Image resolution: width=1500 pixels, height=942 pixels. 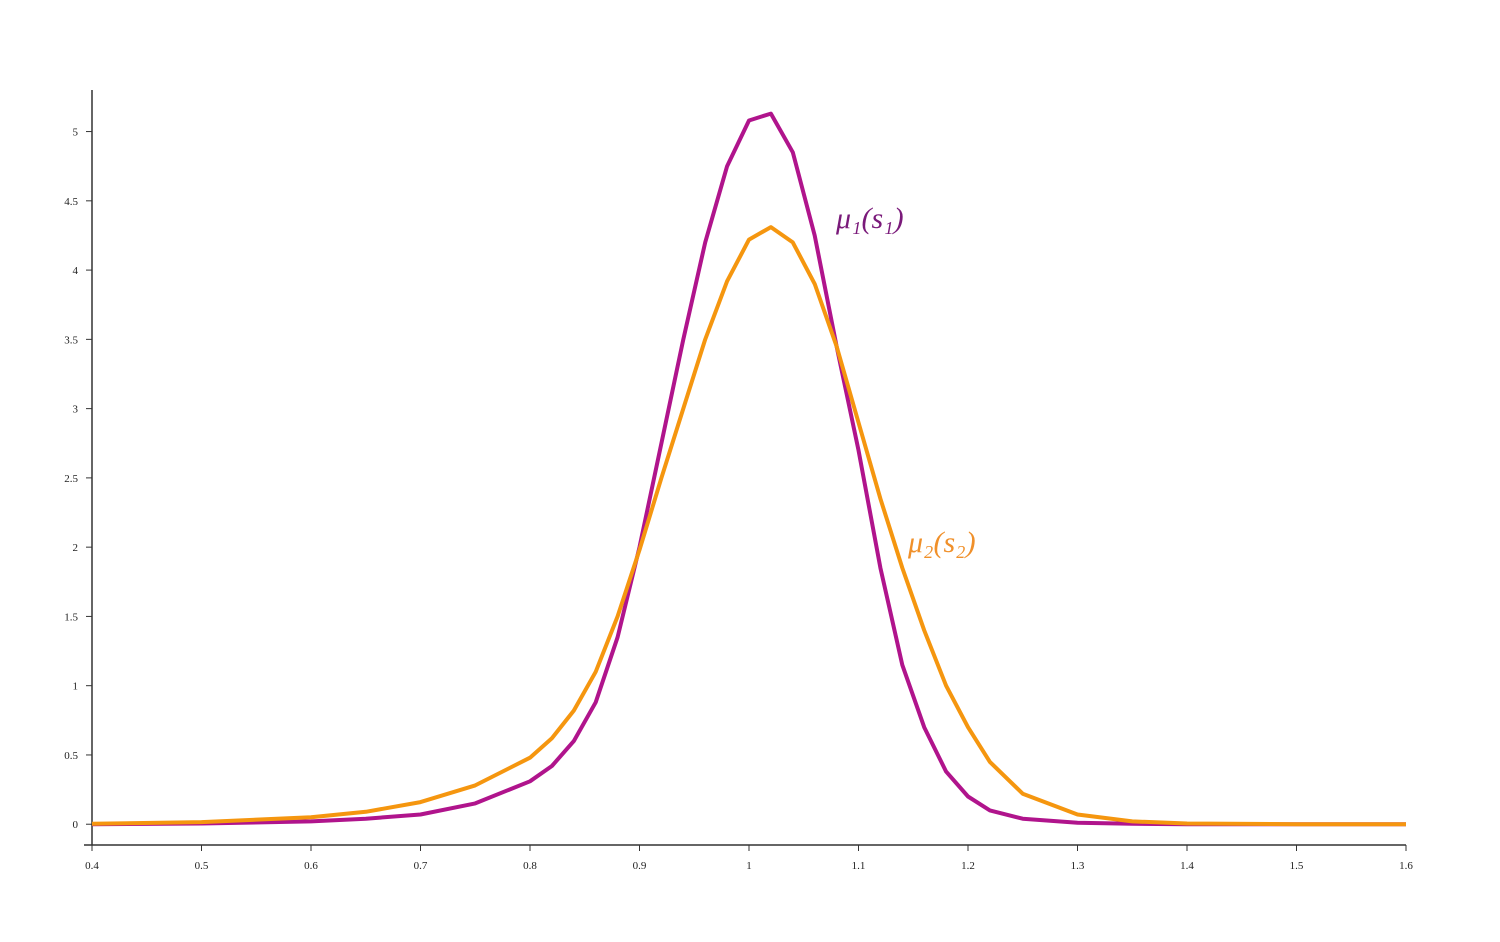 I want to click on y-tick-label: 3, so click(x=76, y=410).